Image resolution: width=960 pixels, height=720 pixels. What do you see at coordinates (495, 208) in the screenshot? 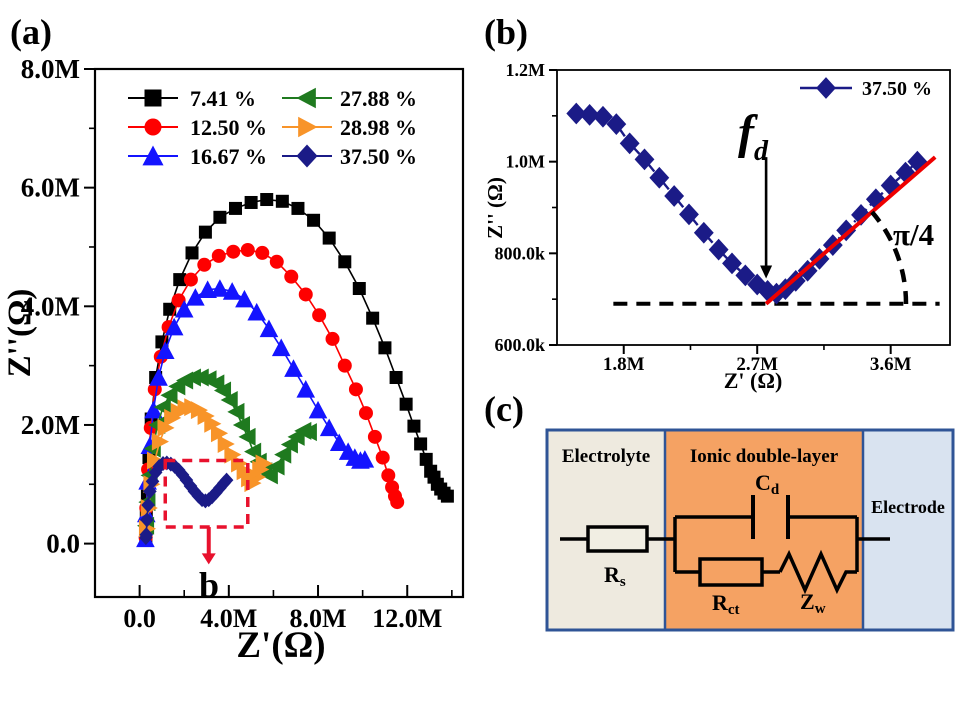
I see `panel-b-y-axis-label: Z'' (Ω)` at bounding box center [495, 208].